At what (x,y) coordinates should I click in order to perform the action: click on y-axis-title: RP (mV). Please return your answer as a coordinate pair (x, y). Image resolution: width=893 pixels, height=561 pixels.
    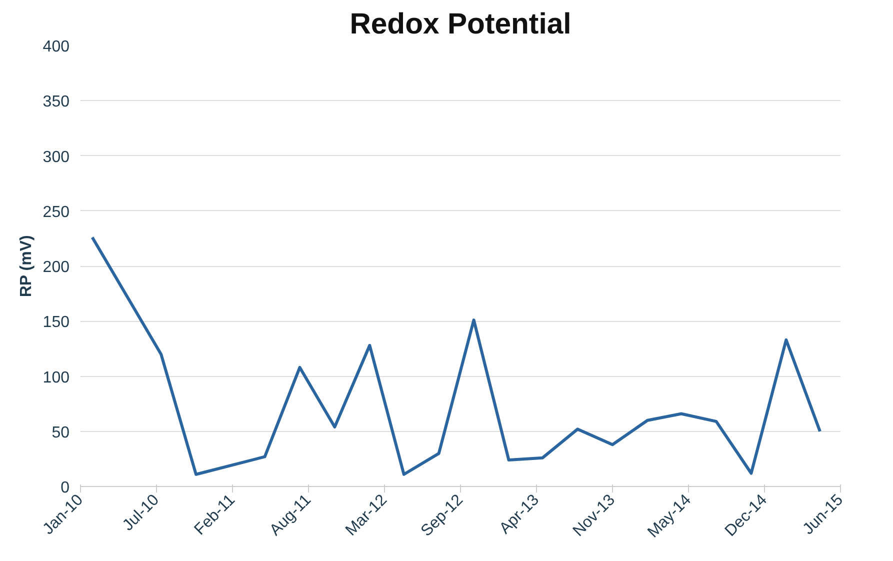
    Looking at the image, I should click on (26, 266).